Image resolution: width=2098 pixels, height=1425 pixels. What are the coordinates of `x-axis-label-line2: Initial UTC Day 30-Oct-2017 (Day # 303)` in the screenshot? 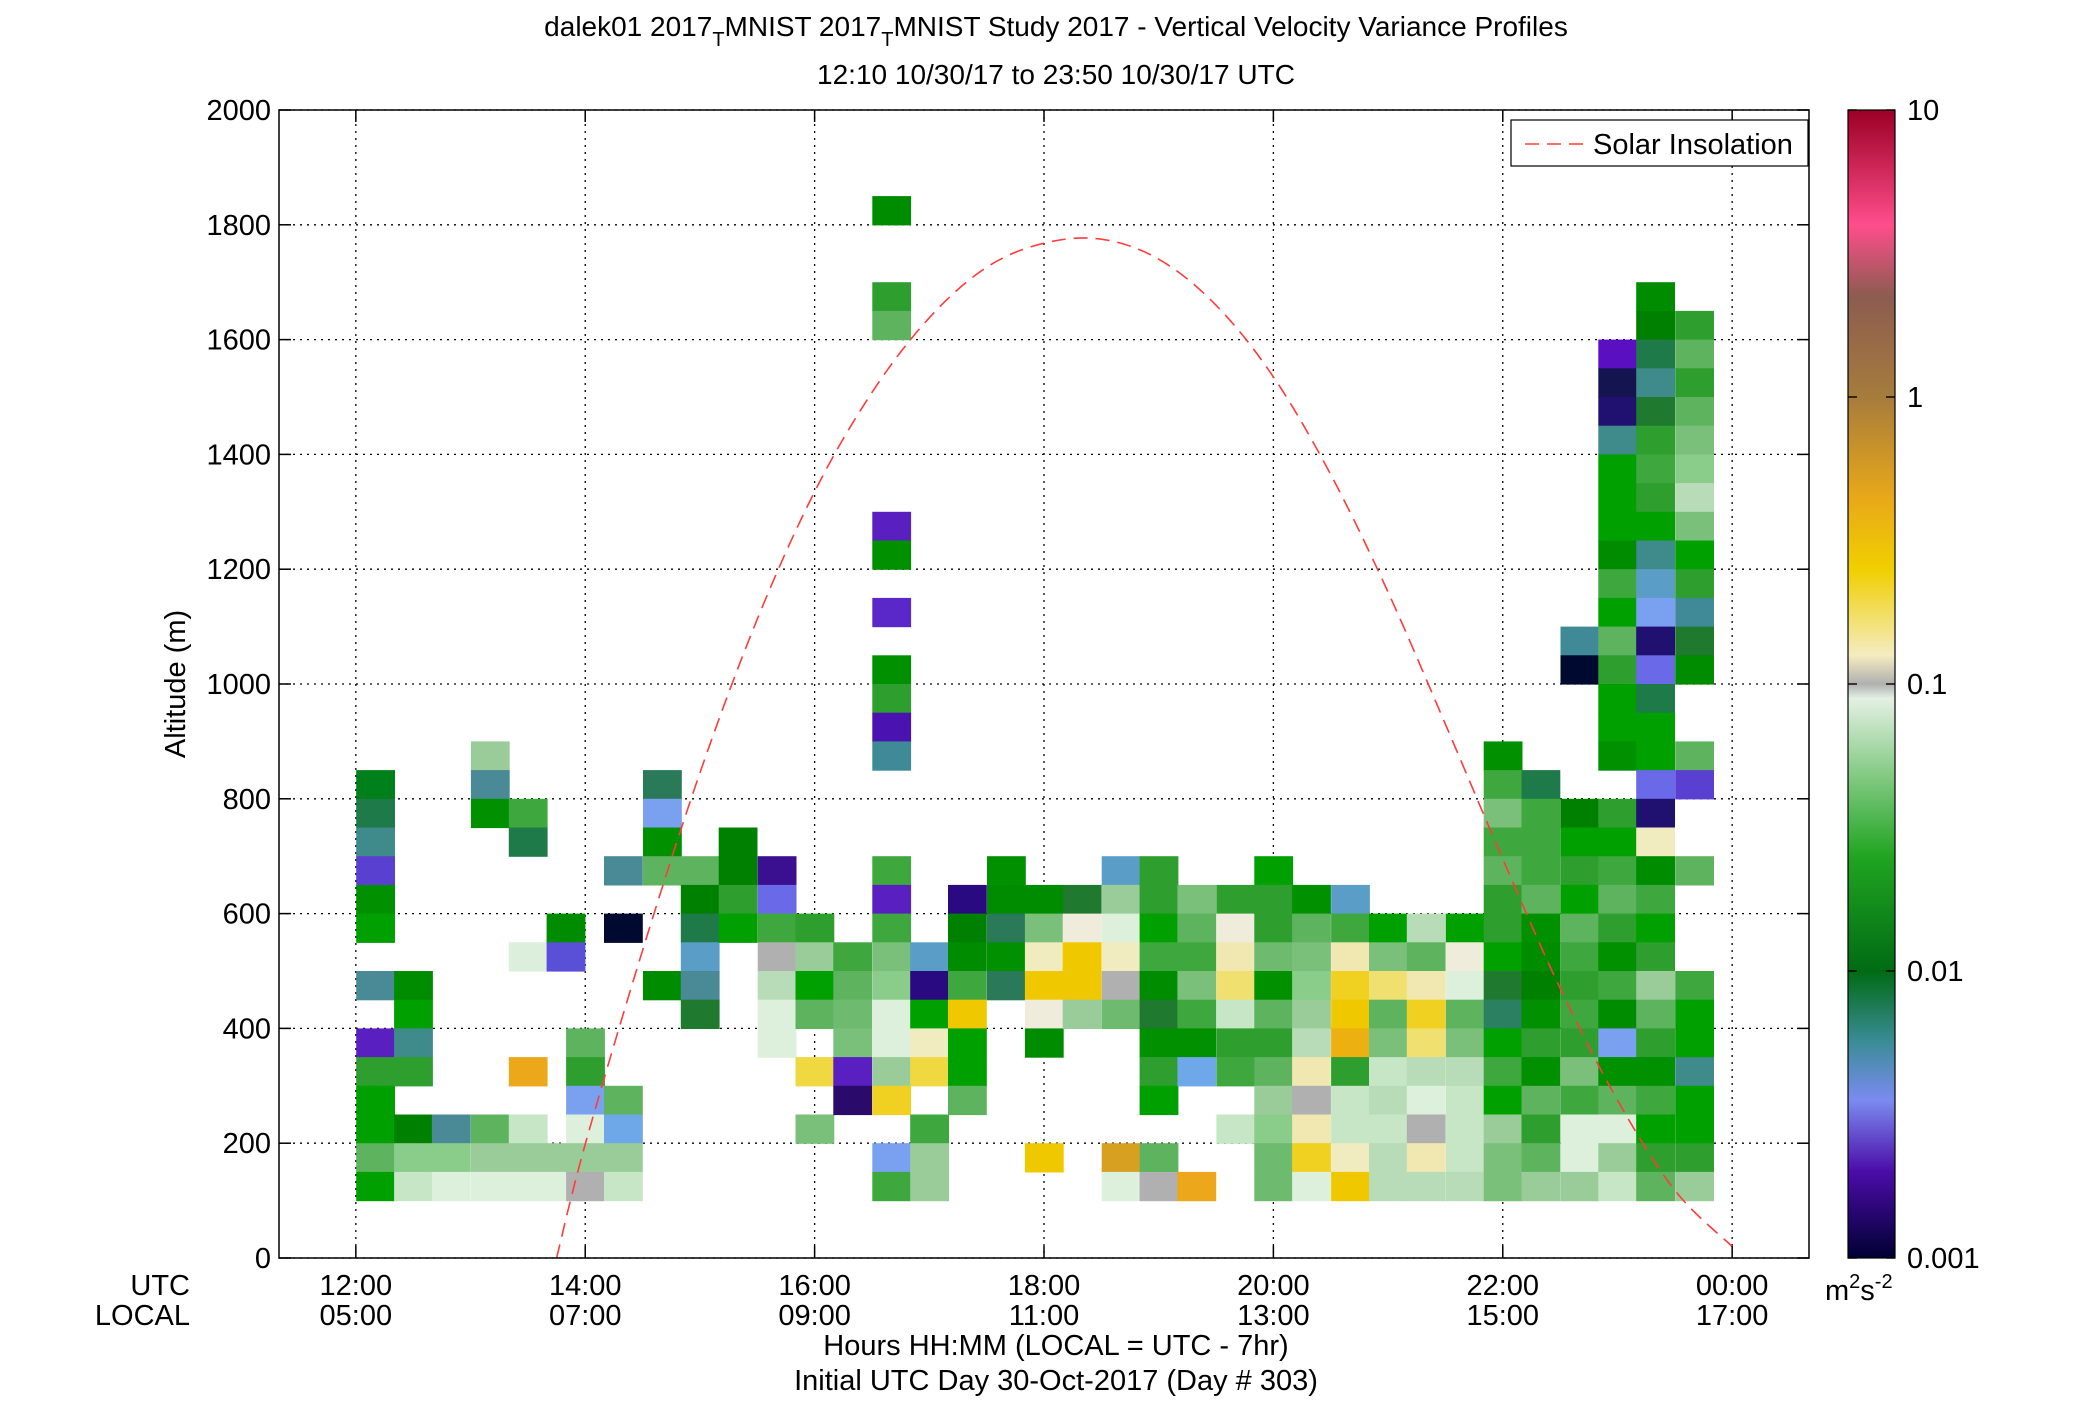 It's located at (1056, 1381).